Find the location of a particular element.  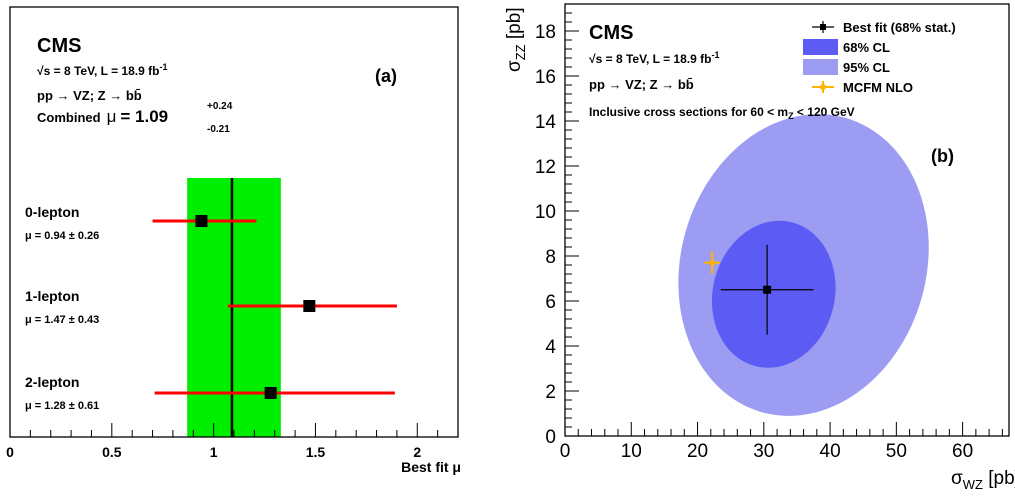

b-legend-2-label: 95% CL is located at coordinates (866, 67).